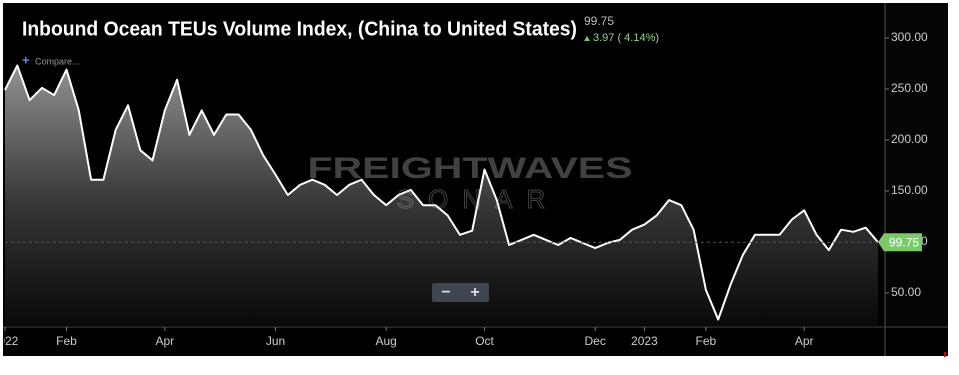 This screenshot has height=375, width=959. Describe the element at coordinates (484, 341) in the screenshot. I see `x-tick-label: Oct` at that location.